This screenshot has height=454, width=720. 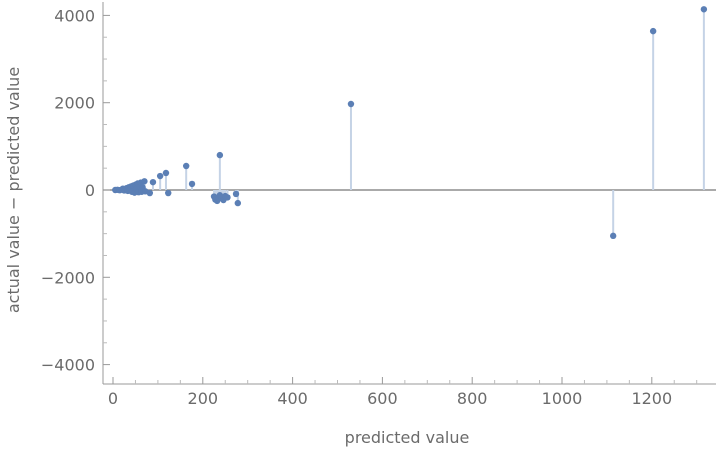 What do you see at coordinates (74, 15) in the screenshot?
I see `y-tick-label: 4000` at bounding box center [74, 15].